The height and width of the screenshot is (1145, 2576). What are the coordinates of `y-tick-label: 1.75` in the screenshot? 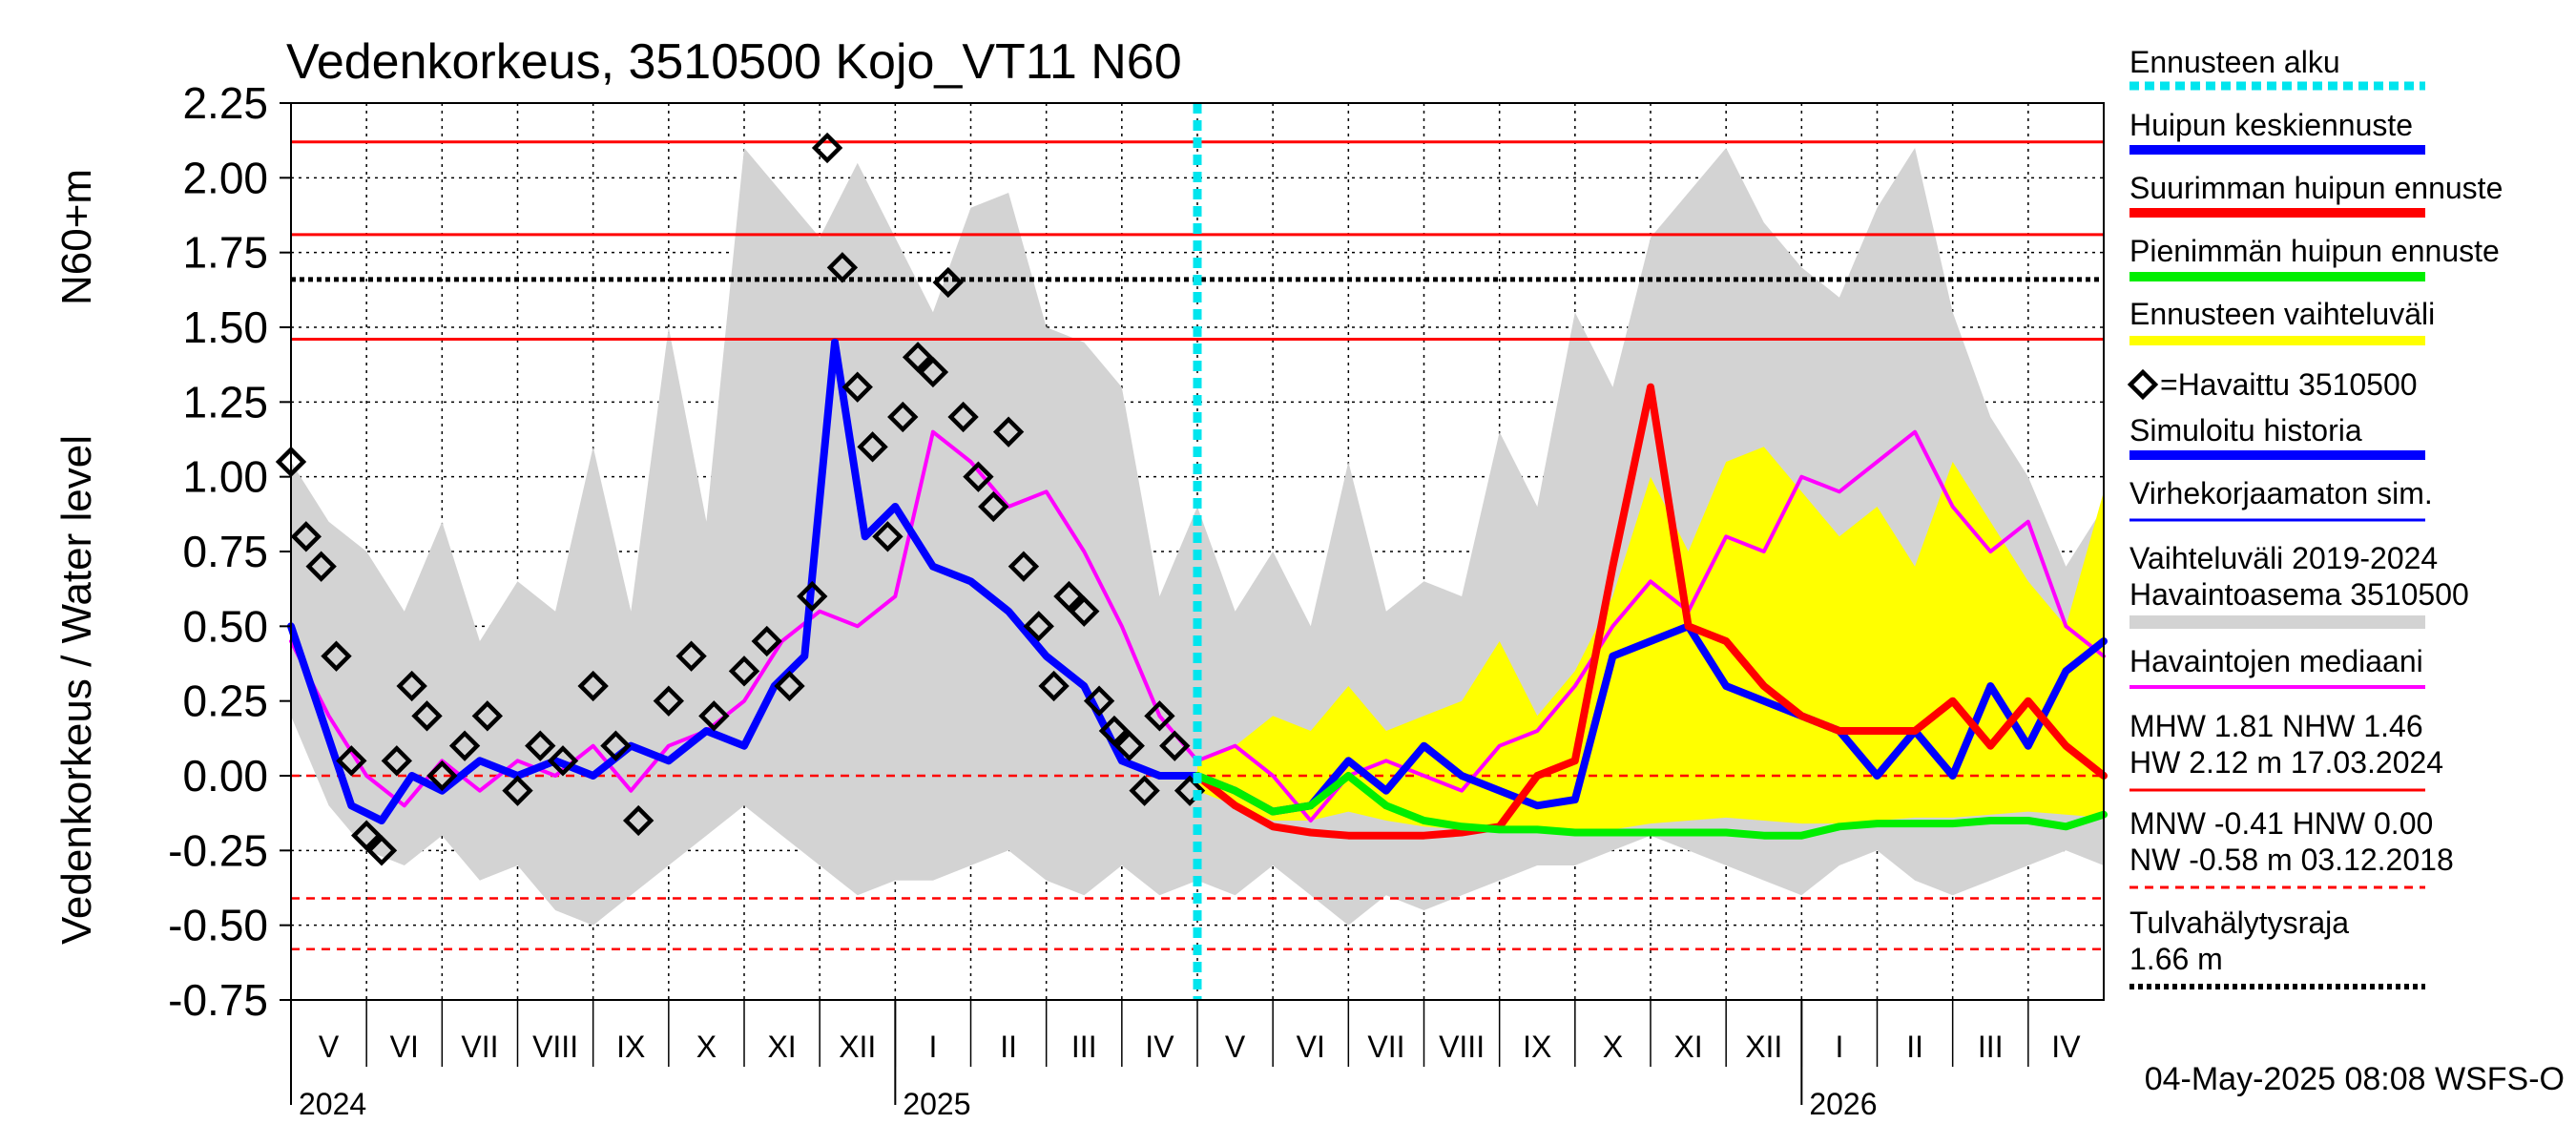 It's located at (225, 253).